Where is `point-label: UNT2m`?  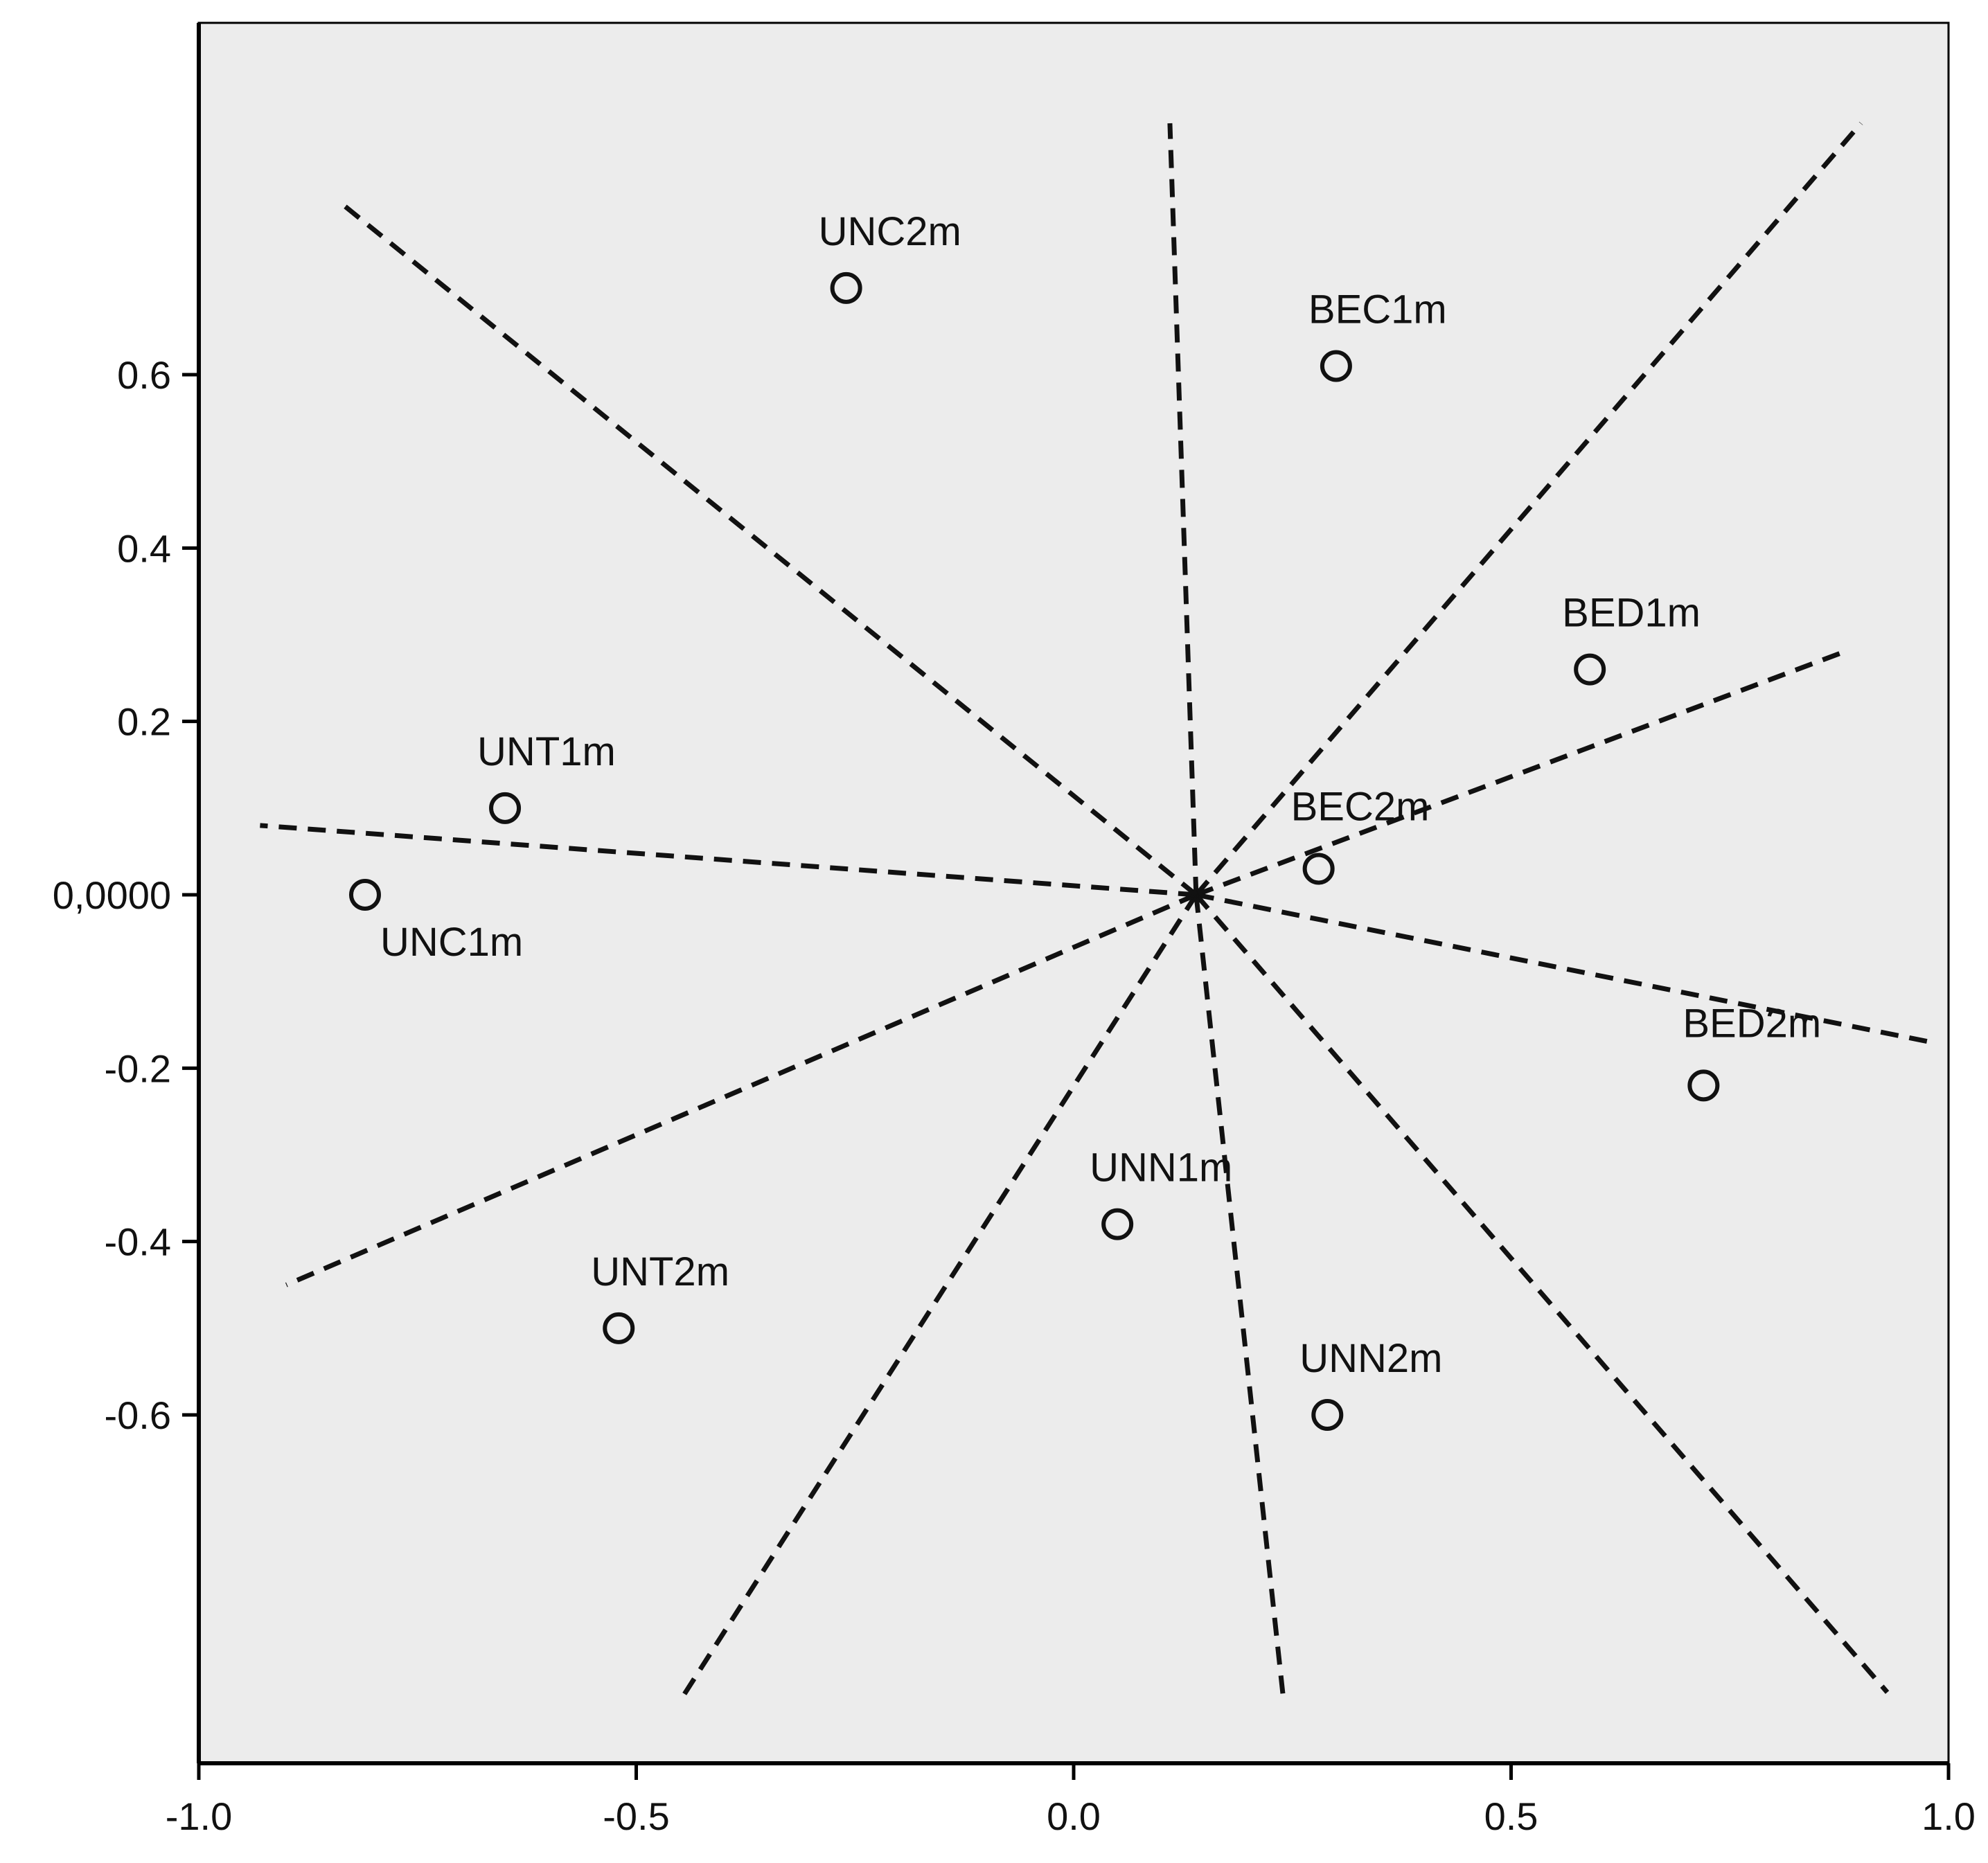
point-label: UNT2m is located at coordinates (660, 1271).